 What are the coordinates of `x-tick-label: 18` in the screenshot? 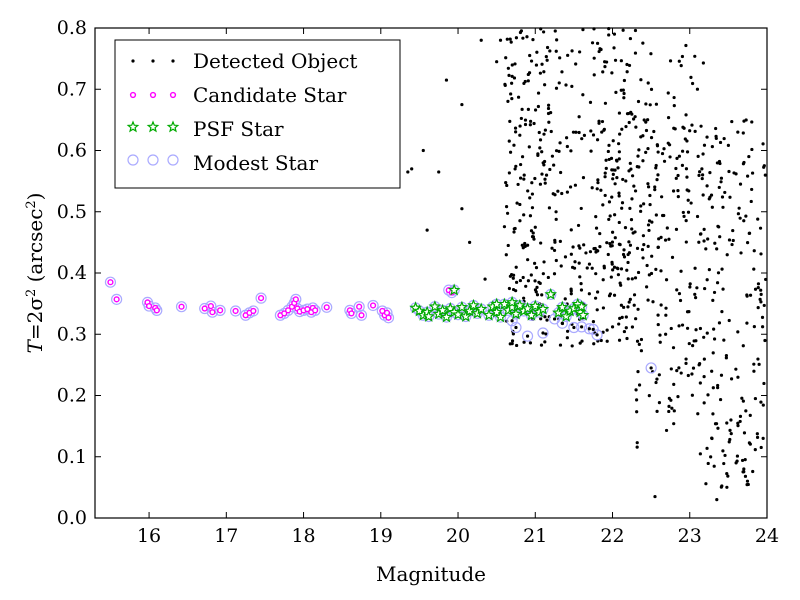 It's located at (303, 536).